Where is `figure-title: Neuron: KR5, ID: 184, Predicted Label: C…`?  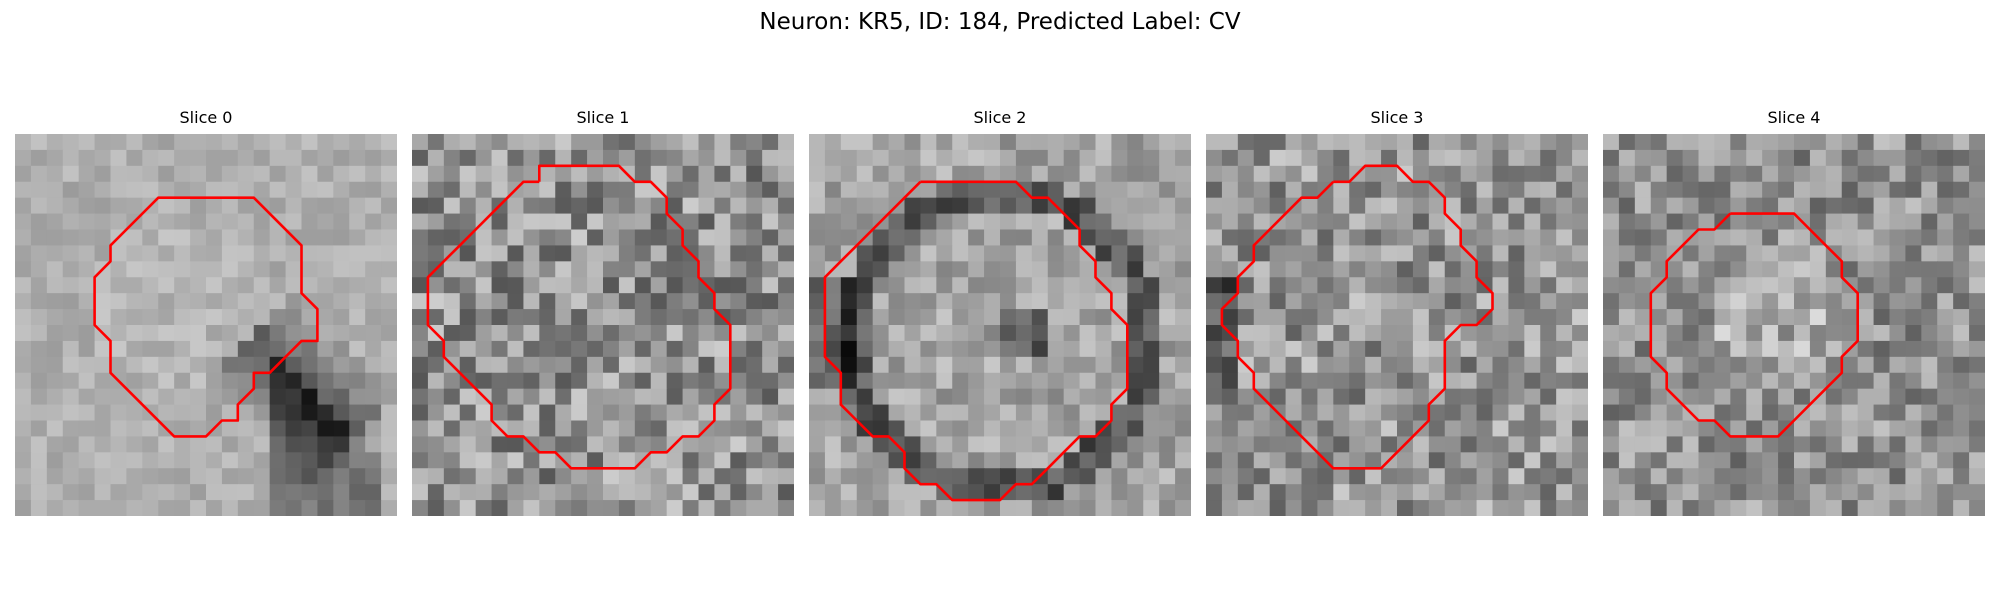 figure-title: Neuron: KR5, ID: 184, Predicted Label: C… is located at coordinates (1000, 22).